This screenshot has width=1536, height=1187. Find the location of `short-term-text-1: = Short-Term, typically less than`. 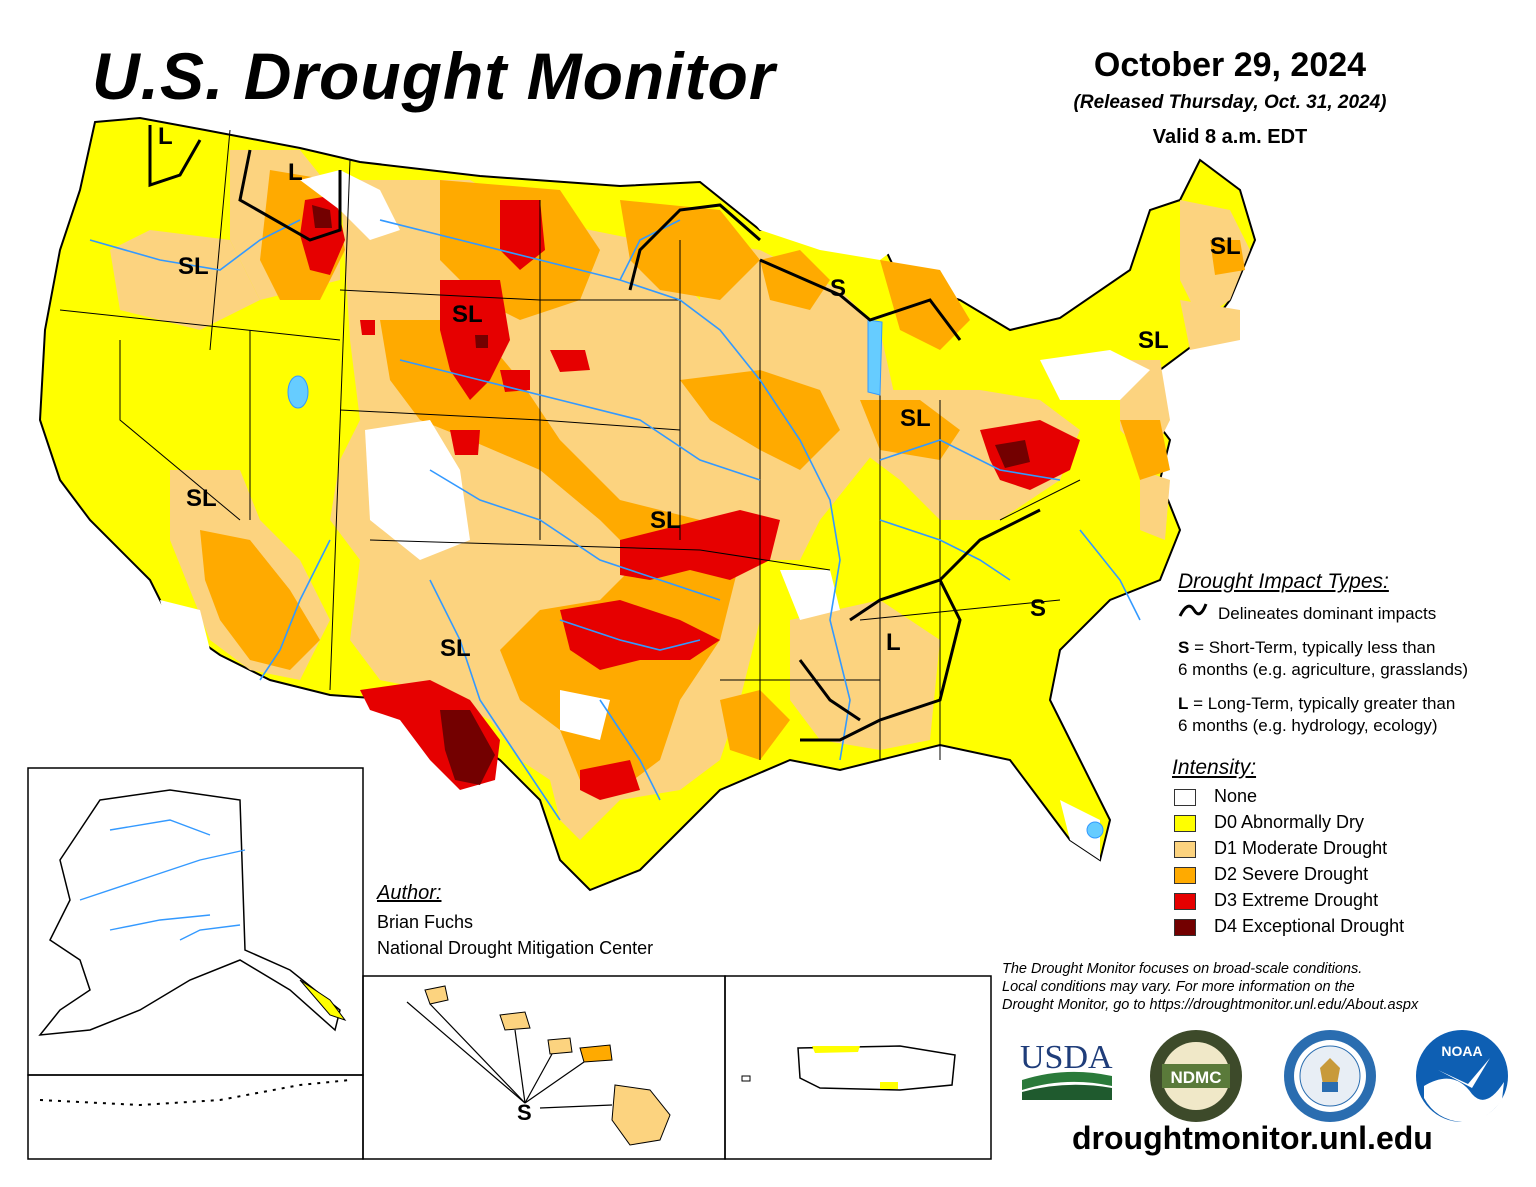

short-term-text-1: = Short-Term, typically less than is located at coordinates (1312, 647).